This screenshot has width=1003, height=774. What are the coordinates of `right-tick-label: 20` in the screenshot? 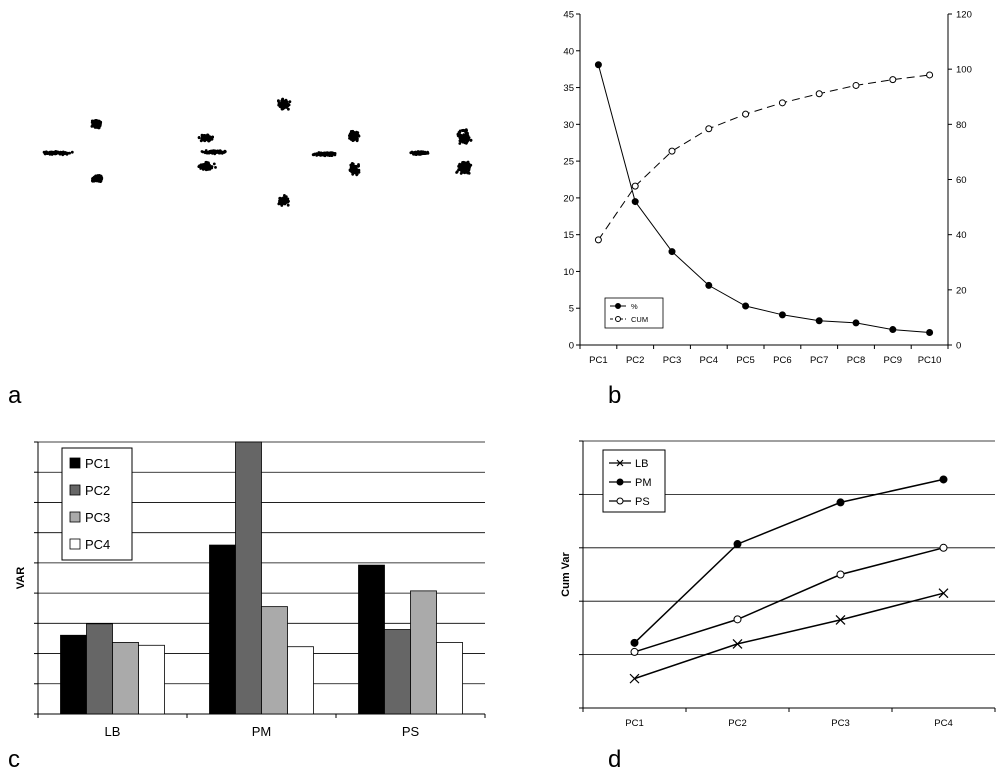 It's located at (961, 290).